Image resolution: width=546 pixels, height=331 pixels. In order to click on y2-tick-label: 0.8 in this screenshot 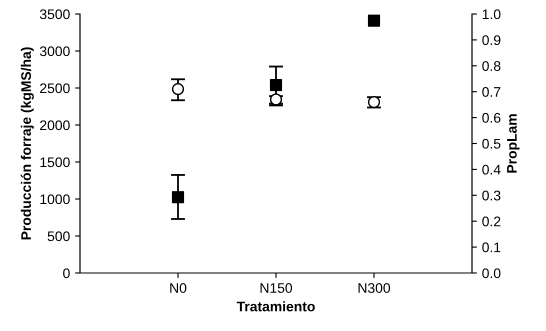, I will do `click(491, 66)`.